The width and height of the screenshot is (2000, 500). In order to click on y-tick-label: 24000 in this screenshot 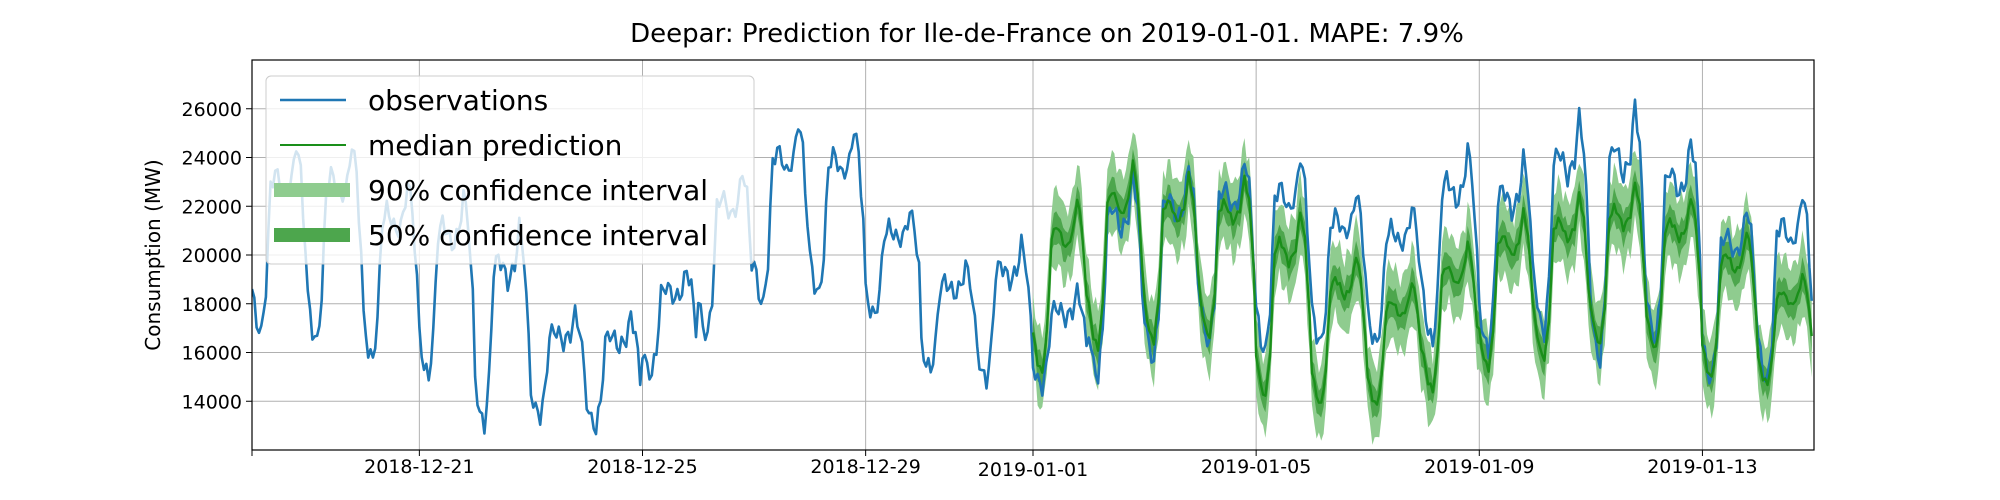, I will do `click(212, 159)`.